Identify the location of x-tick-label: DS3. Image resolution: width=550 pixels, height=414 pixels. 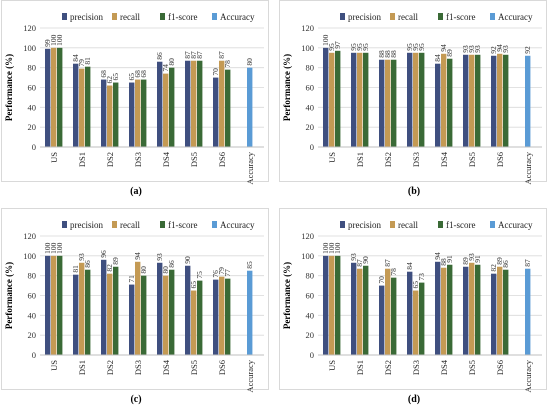
(416, 367).